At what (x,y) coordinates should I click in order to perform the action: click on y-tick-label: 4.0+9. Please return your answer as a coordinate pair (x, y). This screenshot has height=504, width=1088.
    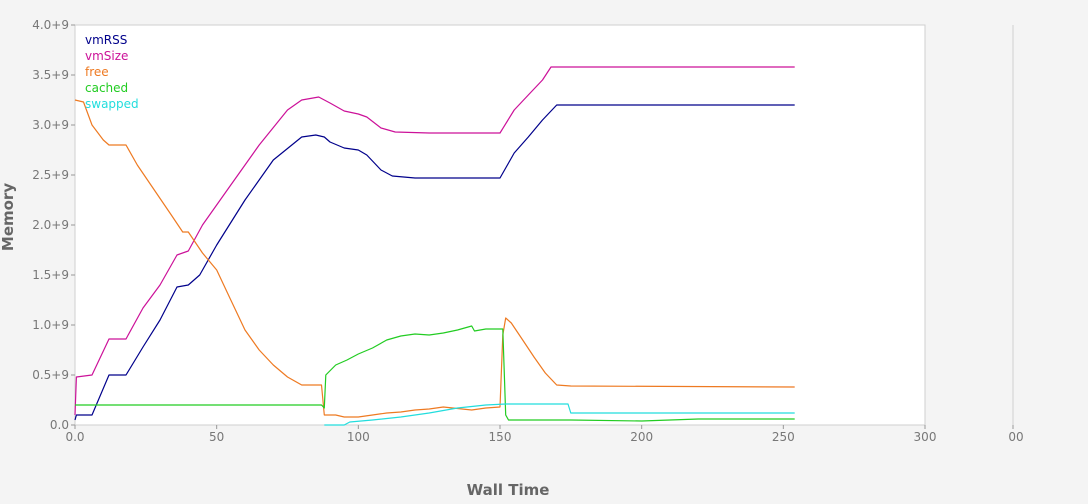
    Looking at the image, I should click on (50, 25).